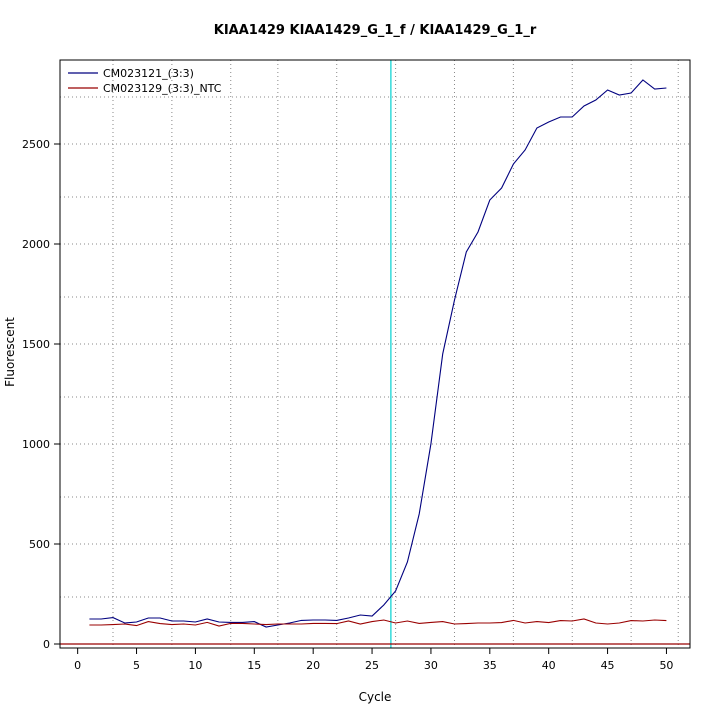 This screenshot has width=720, height=720. I want to click on y-tick-label: 0, so click(46, 644).